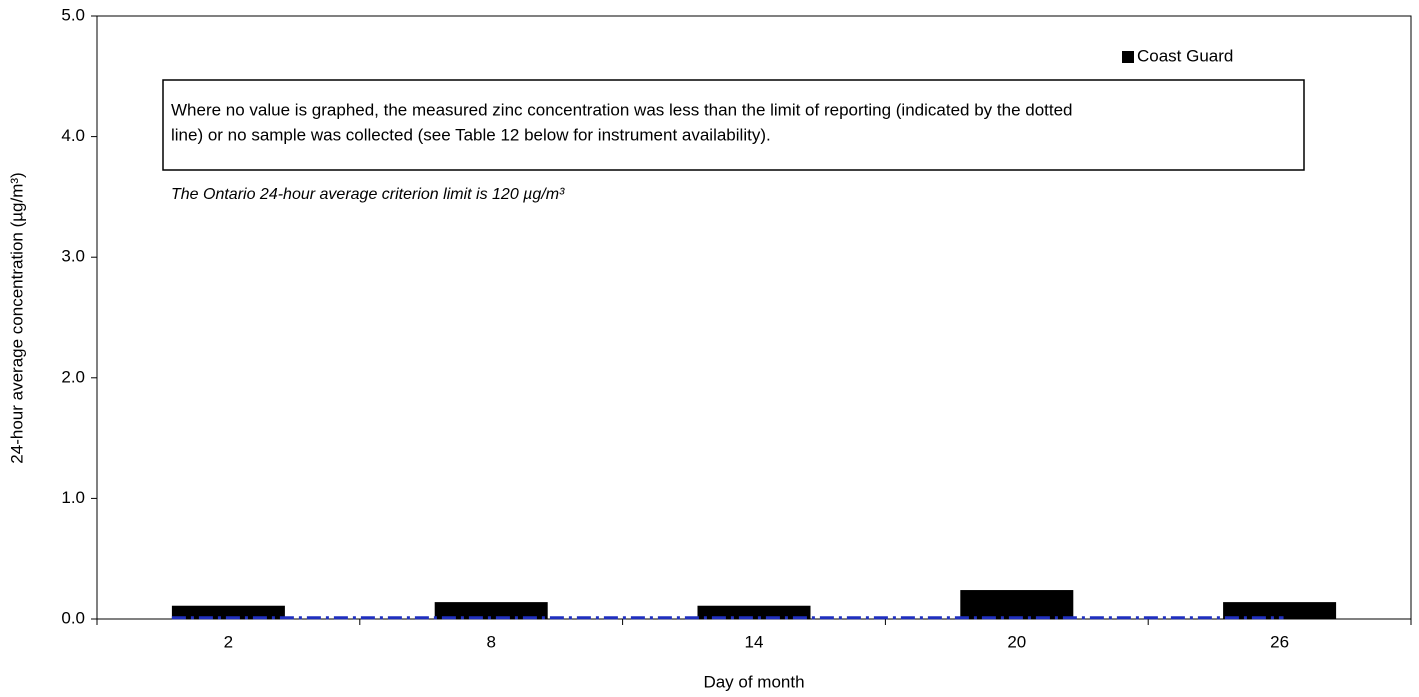 Image resolution: width=1419 pixels, height=697 pixels. I want to click on x-tick-label: 20, so click(1016, 641).